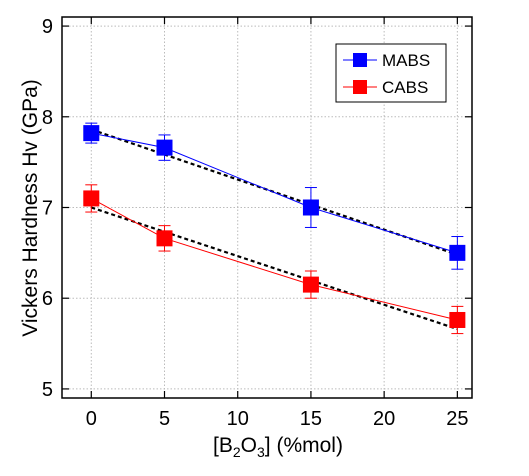 This screenshot has height=476, width=529. I want to click on y-tick-label: 6, so click(47, 299).